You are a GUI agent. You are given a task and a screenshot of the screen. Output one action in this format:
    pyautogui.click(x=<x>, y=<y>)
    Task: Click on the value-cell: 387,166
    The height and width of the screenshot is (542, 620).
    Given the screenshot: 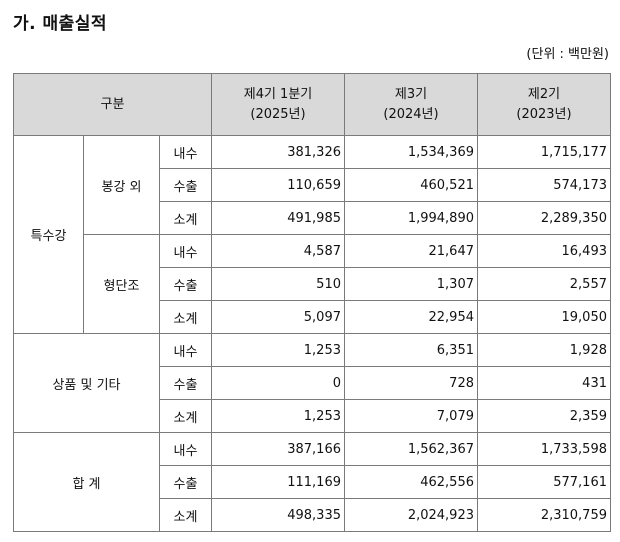 What is the action you would take?
    pyautogui.click(x=278, y=449)
    